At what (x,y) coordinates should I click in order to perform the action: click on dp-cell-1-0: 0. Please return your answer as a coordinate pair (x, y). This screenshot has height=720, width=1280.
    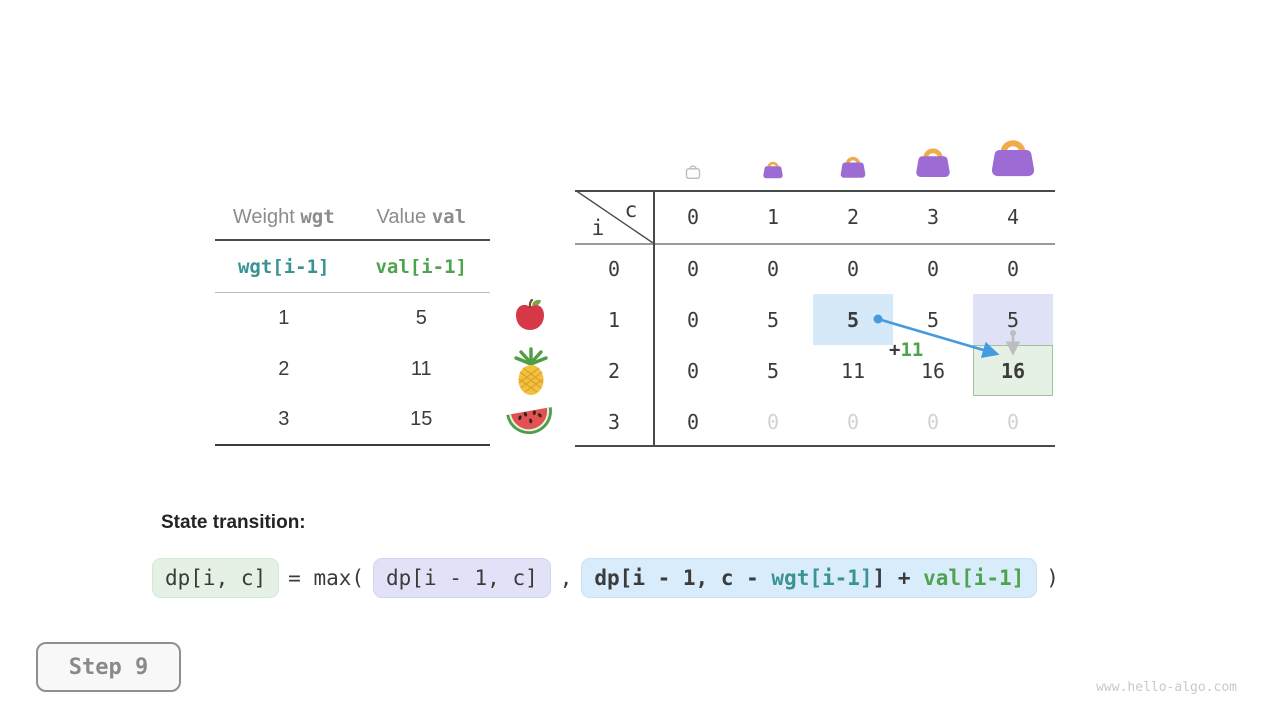
    Looking at the image, I should click on (693, 319).